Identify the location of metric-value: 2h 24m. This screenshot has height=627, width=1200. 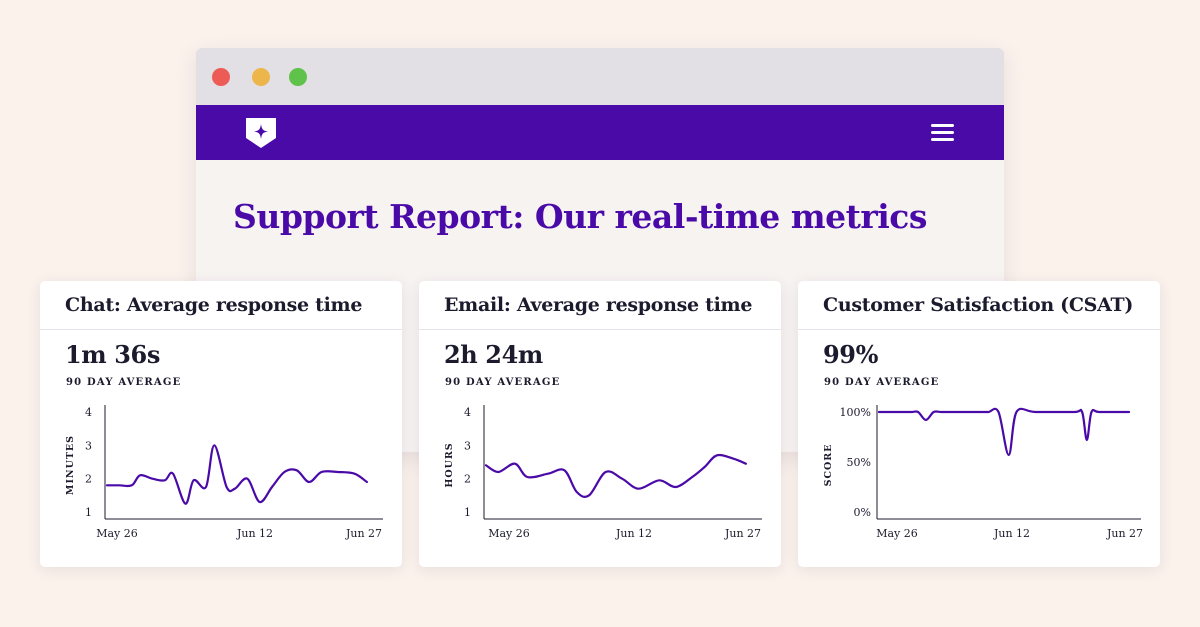
(493, 354).